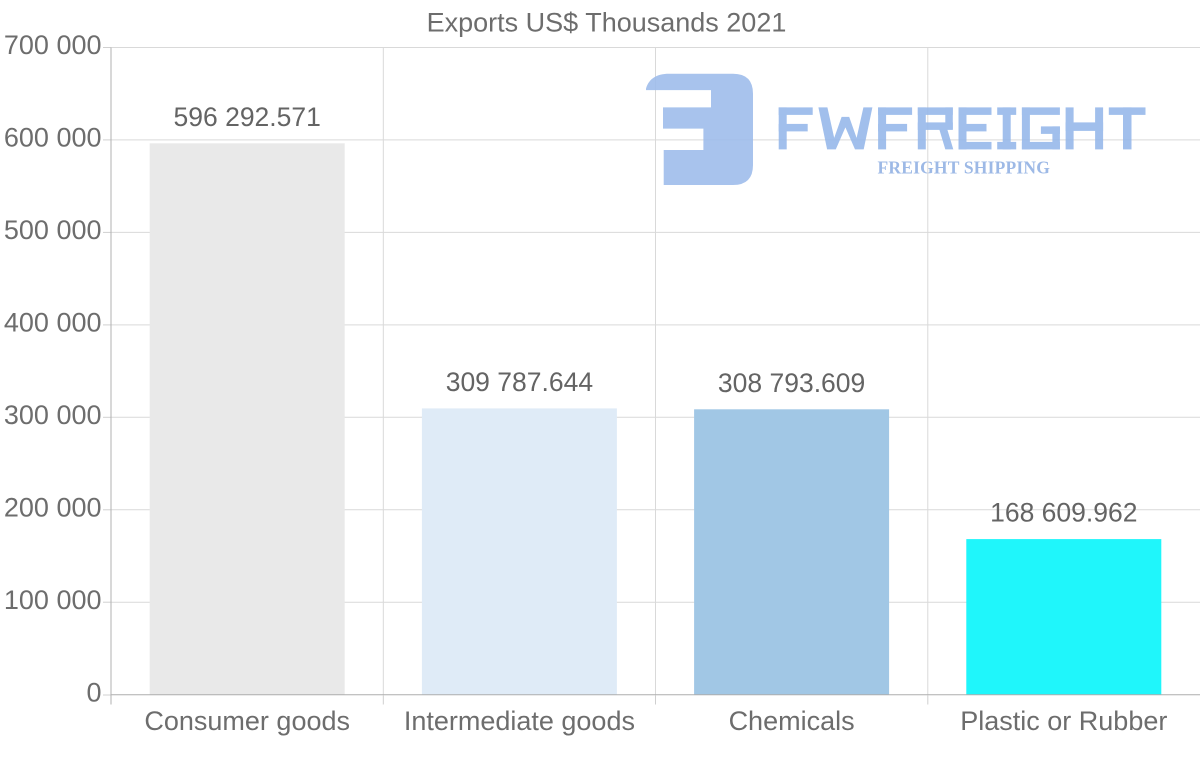  What do you see at coordinates (53, 323) in the screenshot?
I see `svg-text: 400 000` at bounding box center [53, 323].